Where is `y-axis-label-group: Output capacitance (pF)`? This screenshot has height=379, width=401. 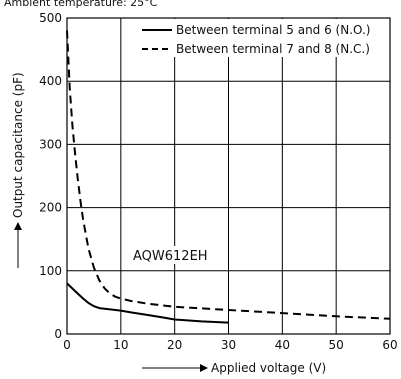 y-axis-label-group: Output capacitance (pF) is located at coordinates (18, 170).